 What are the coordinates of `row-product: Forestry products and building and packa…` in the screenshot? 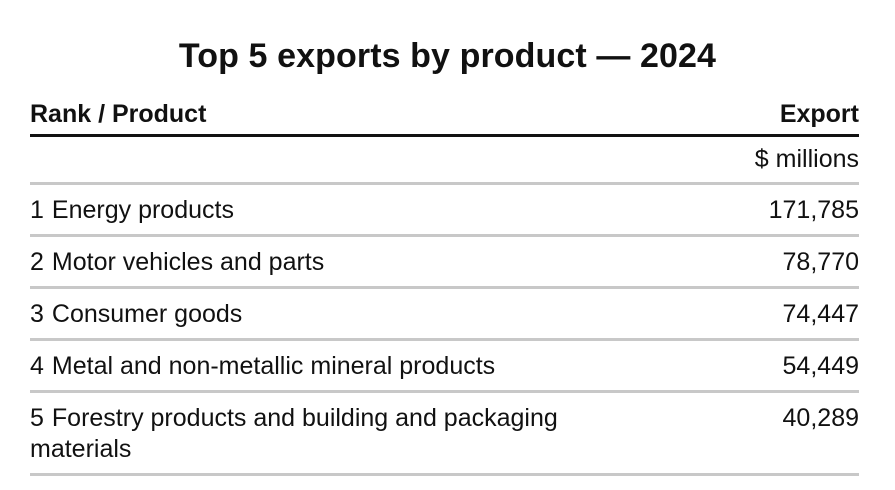 It's located at (294, 433).